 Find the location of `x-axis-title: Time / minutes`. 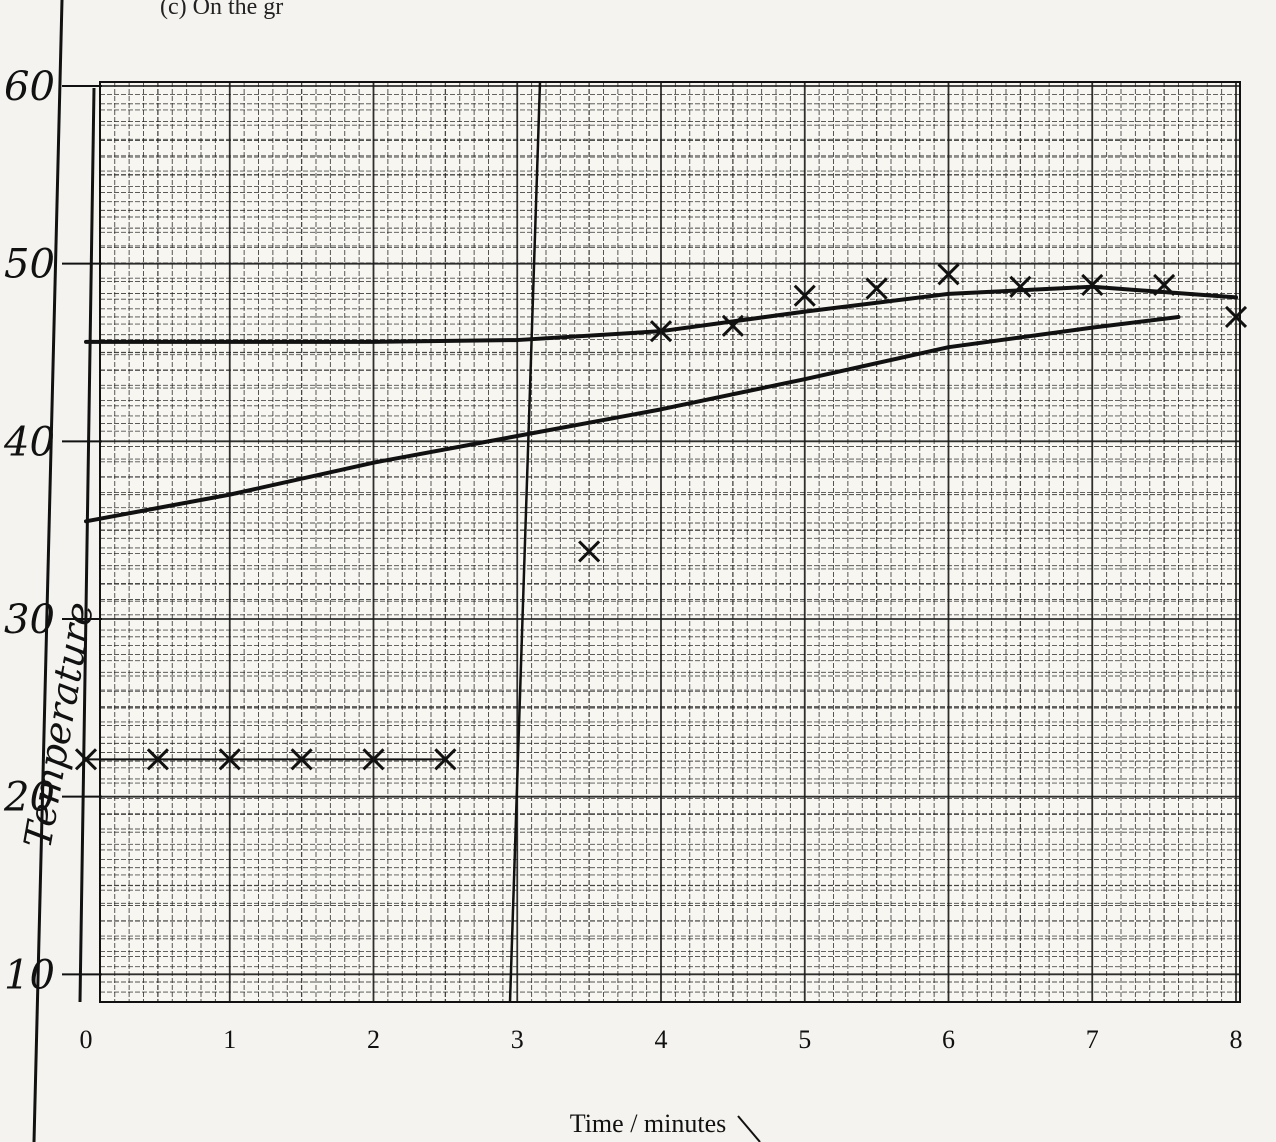

x-axis-title: Time / minutes is located at coordinates (648, 1123).